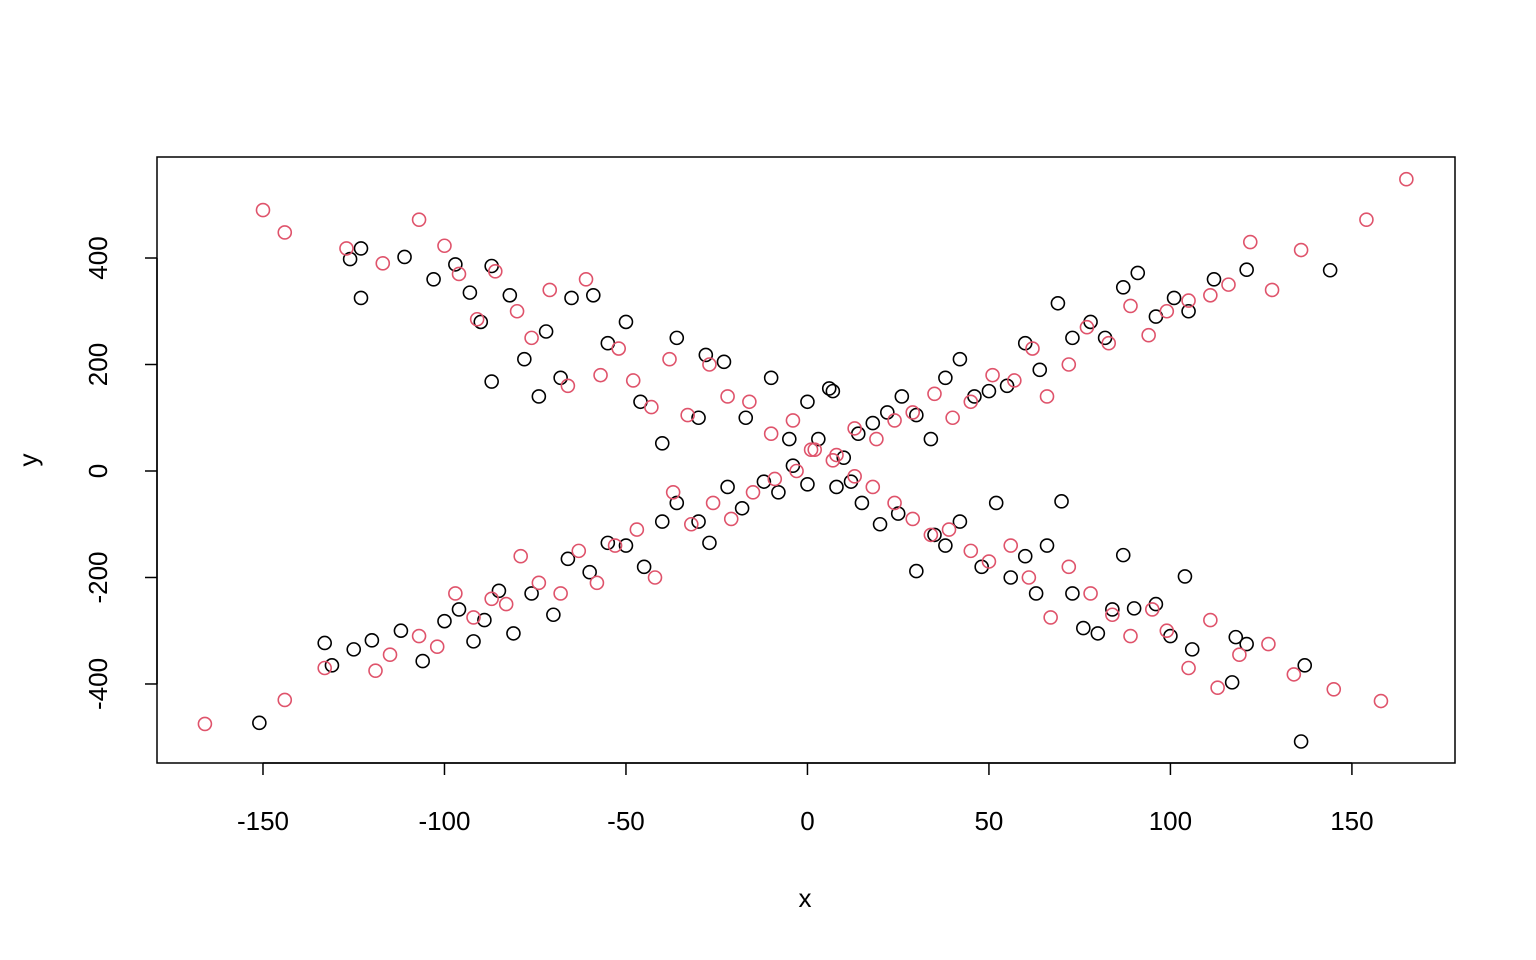 Image resolution: width=1536 pixels, height=960 pixels. I want to click on y-tick-label: 200, so click(98, 364).